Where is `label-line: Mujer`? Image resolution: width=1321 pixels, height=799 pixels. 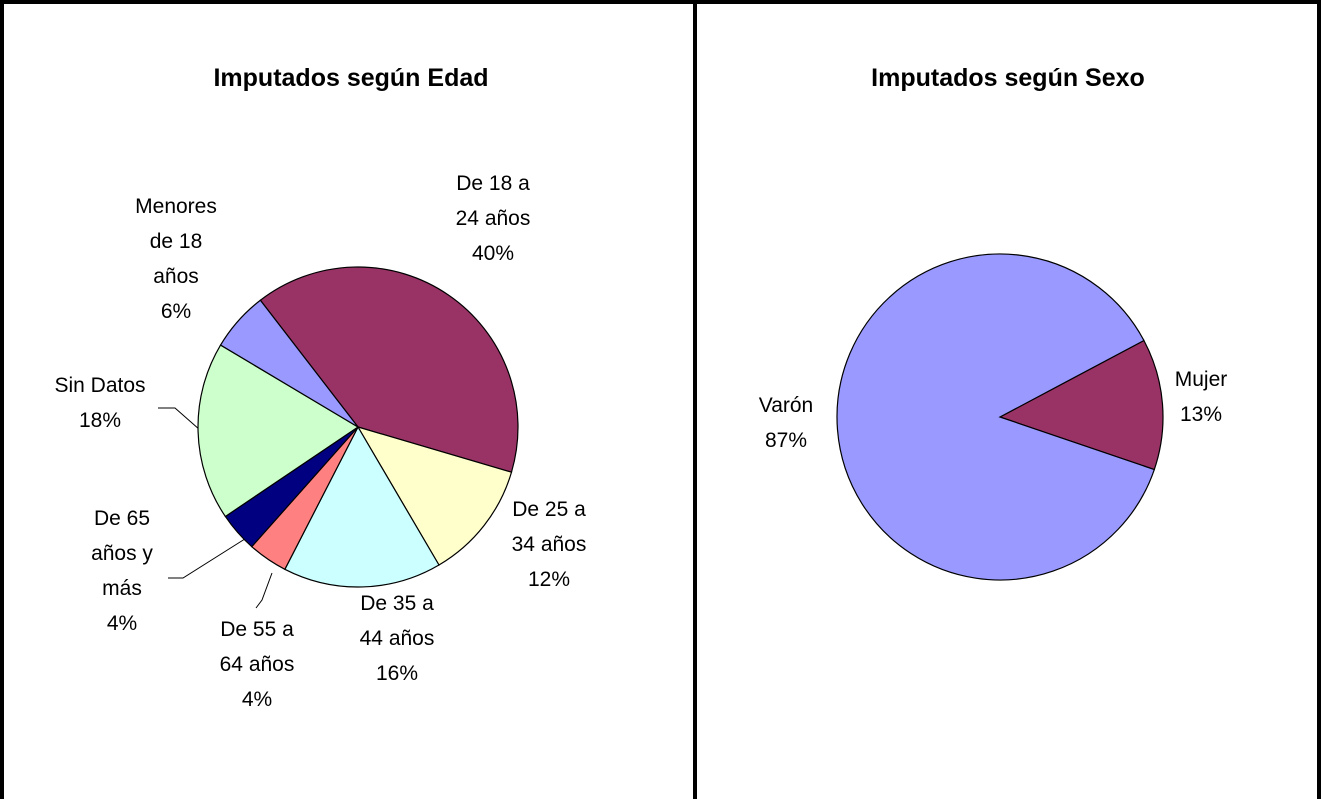
label-line: Mujer is located at coordinates (1201, 379).